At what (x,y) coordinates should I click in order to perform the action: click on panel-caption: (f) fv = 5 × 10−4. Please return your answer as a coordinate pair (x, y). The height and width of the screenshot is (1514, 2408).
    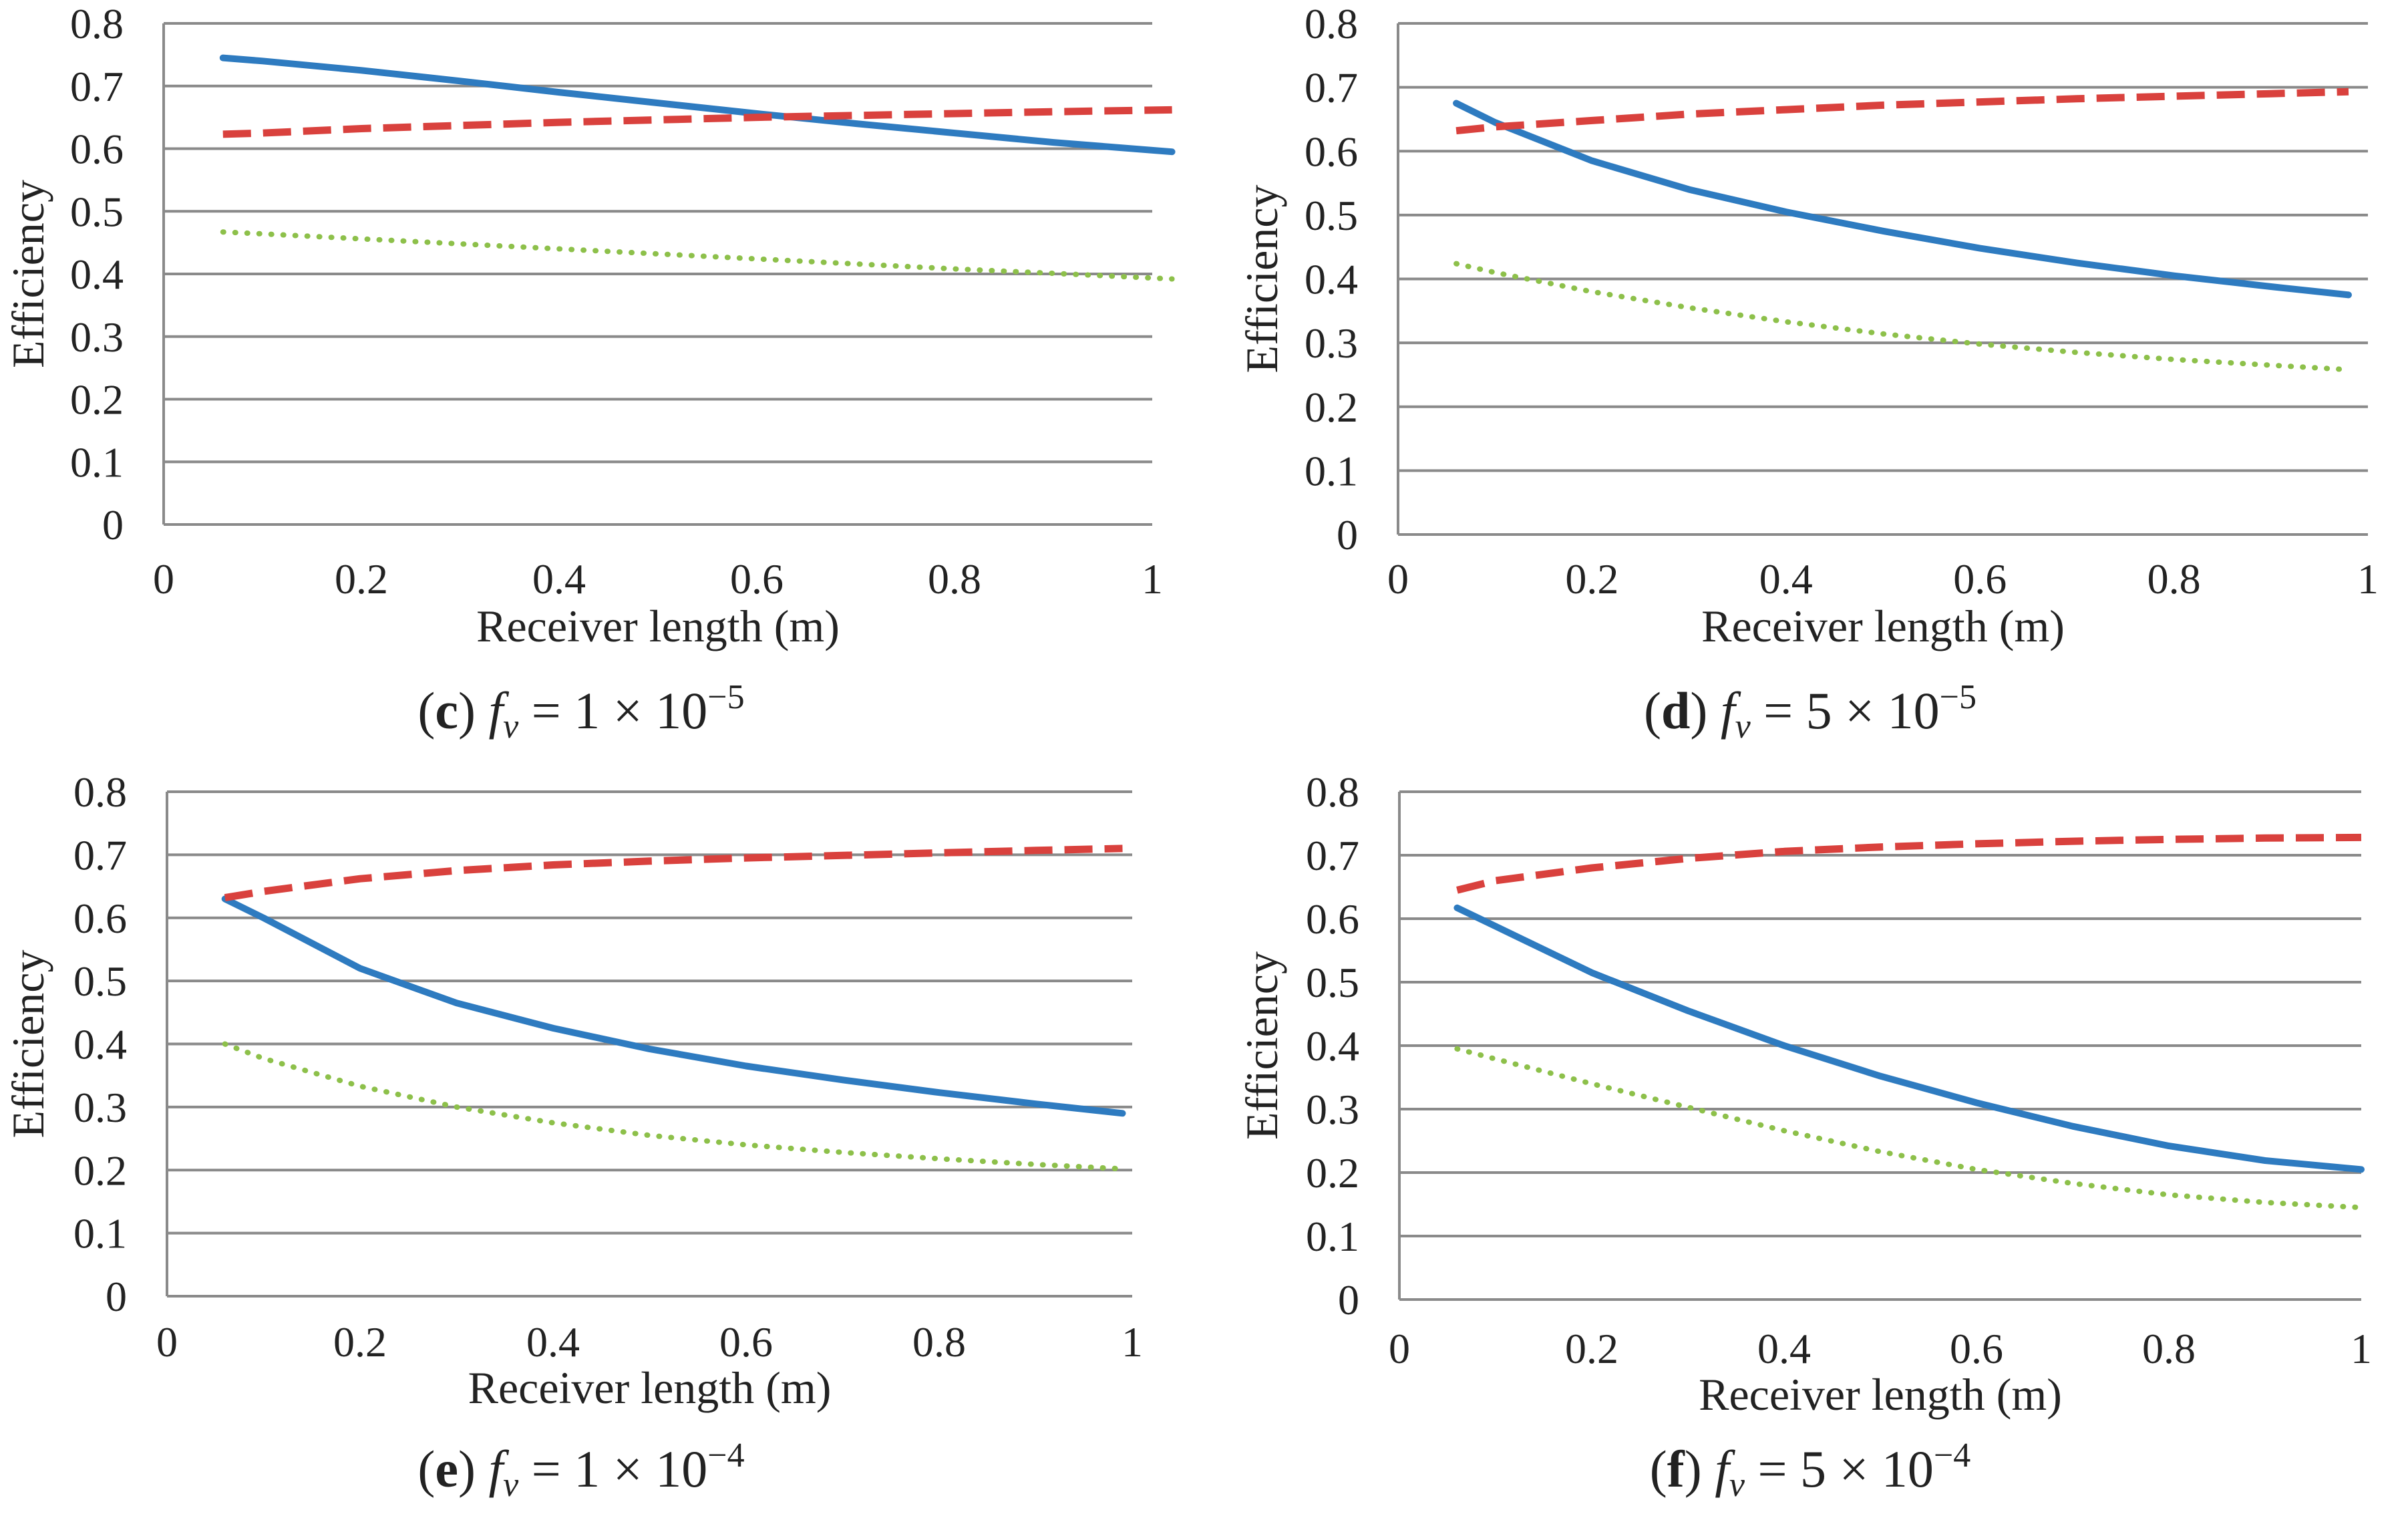
    Looking at the image, I should click on (1810, 1470).